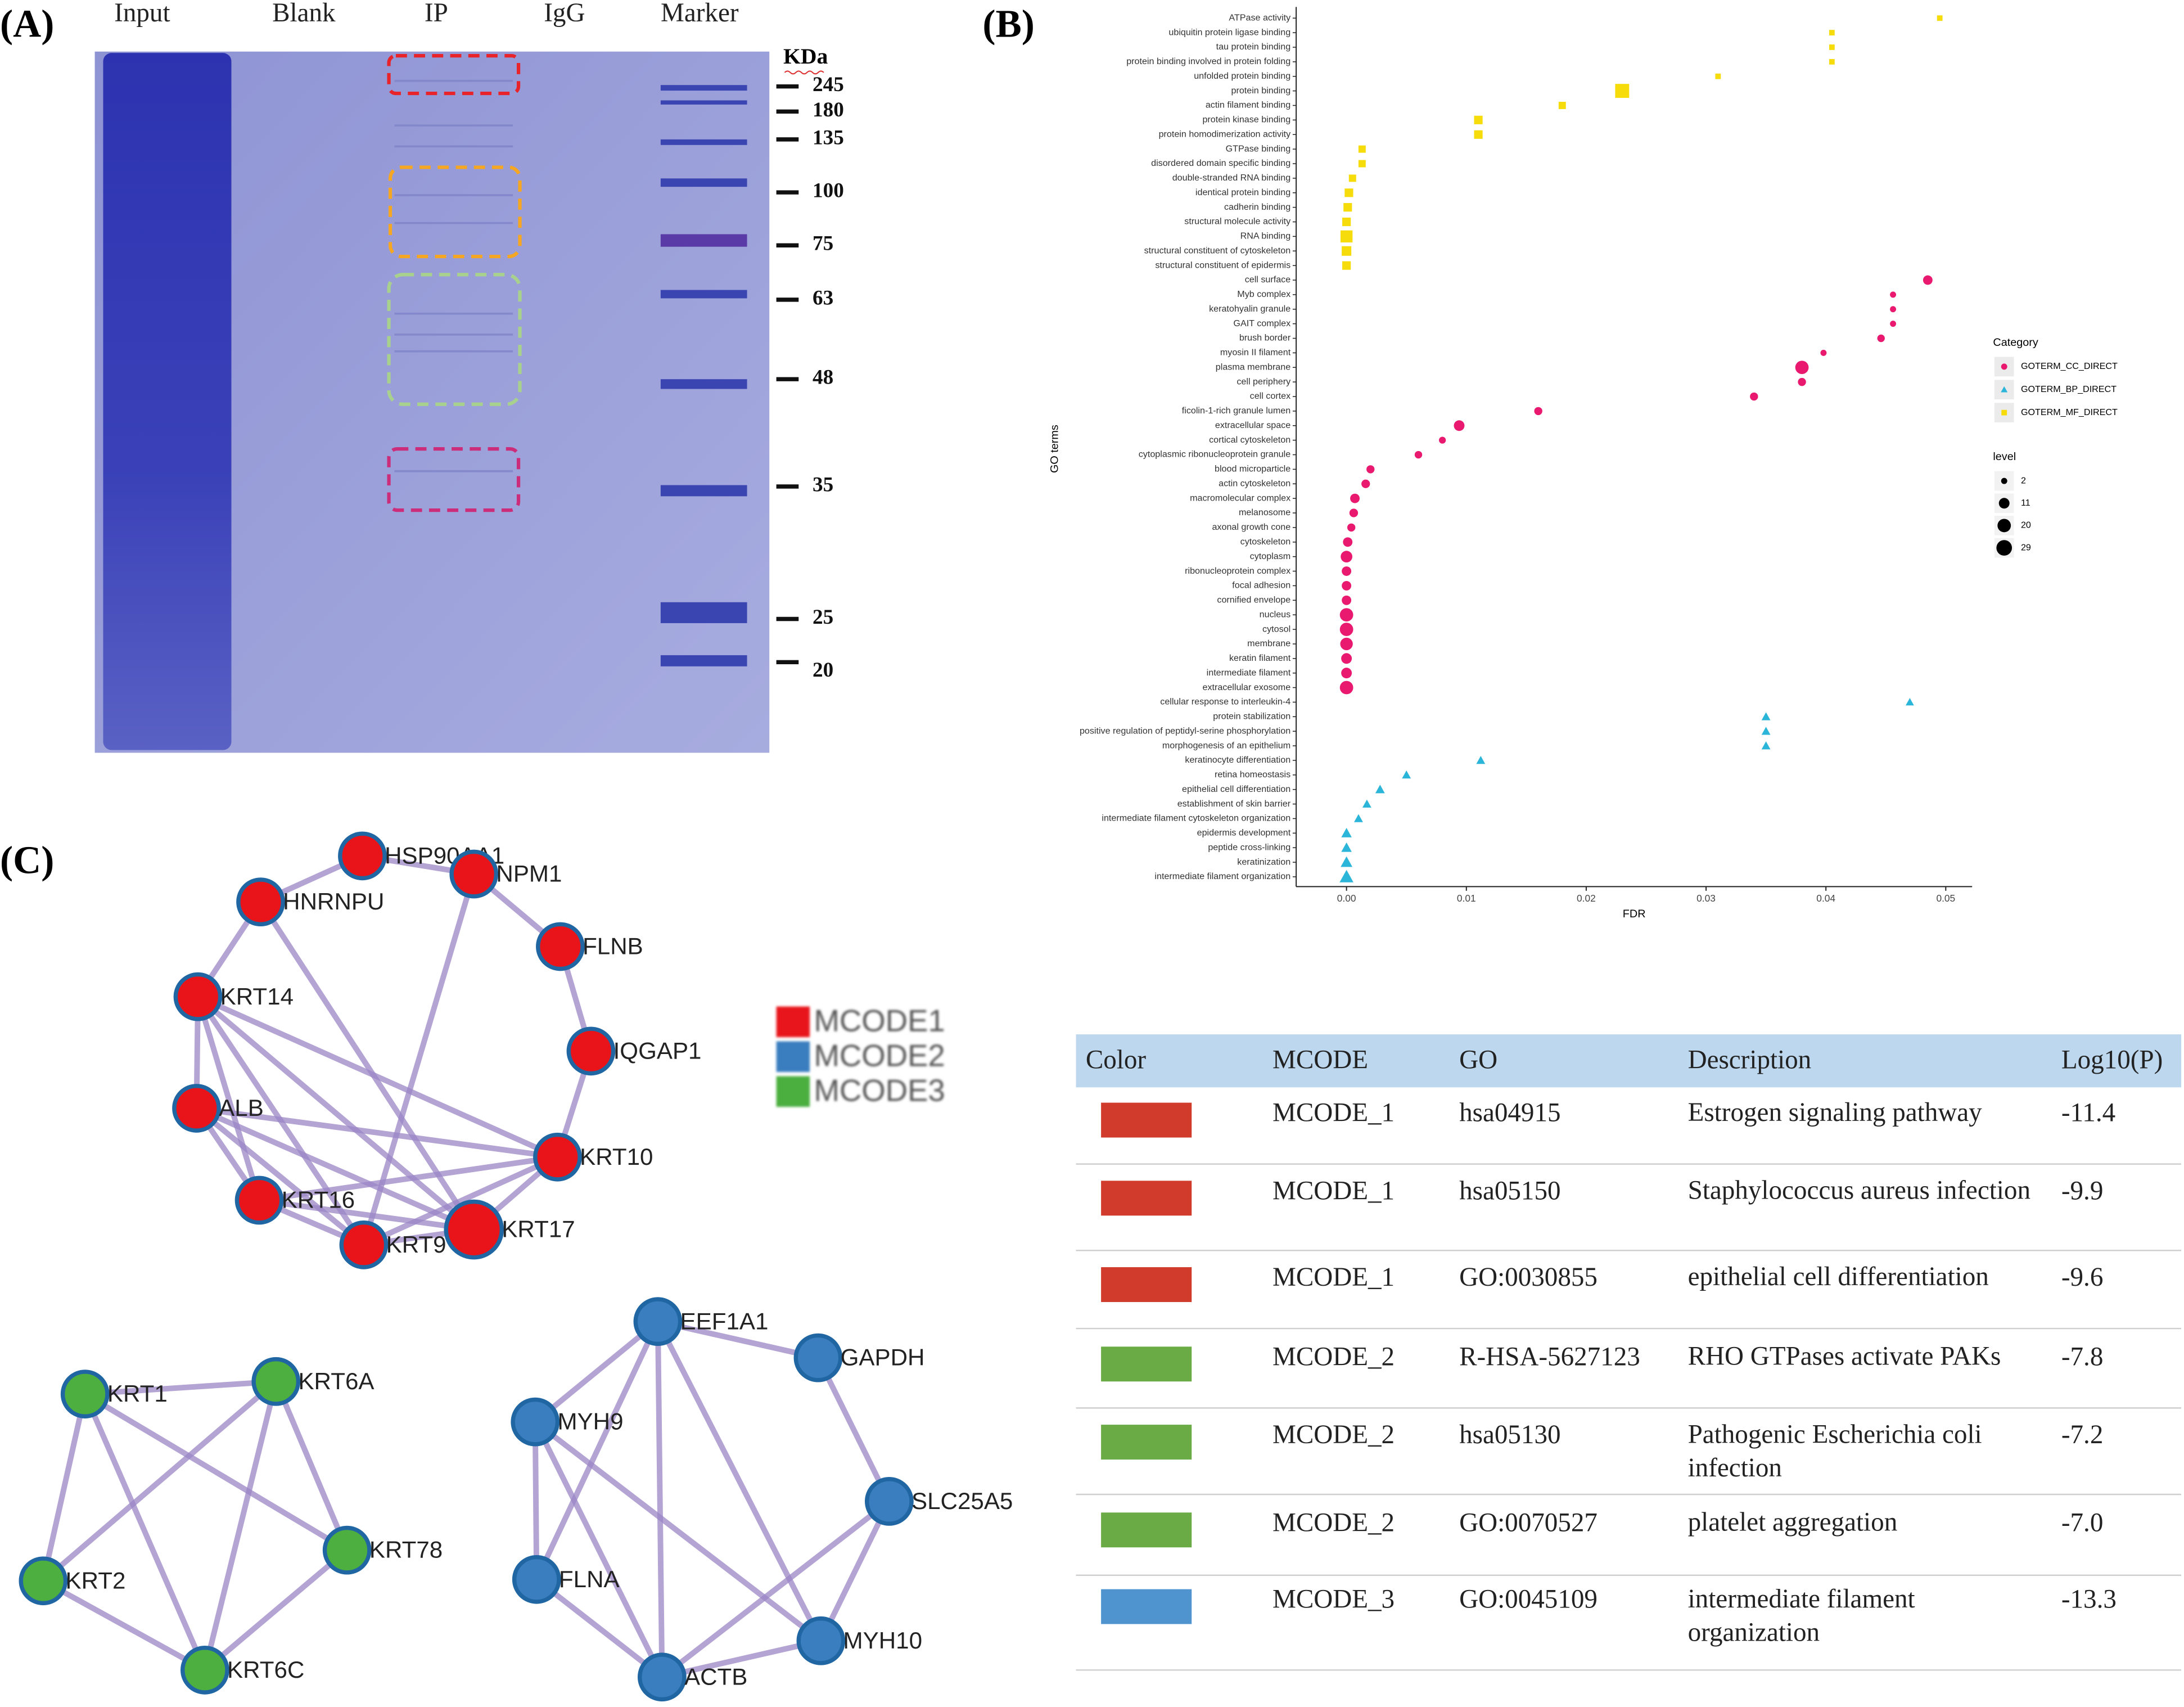 The width and height of the screenshot is (2184, 1707). Describe the element at coordinates (1265, 542) in the screenshot. I see `y-tick-label: cytoskeleton` at that location.